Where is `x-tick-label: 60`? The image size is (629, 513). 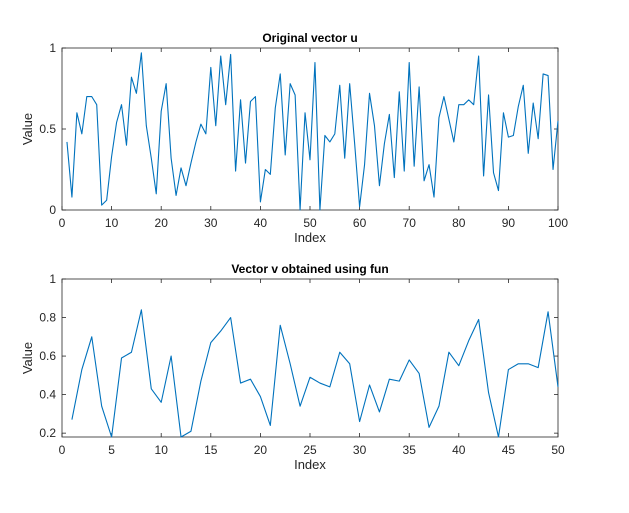
x-tick-label: 60 is located at coordinates (360, 223).